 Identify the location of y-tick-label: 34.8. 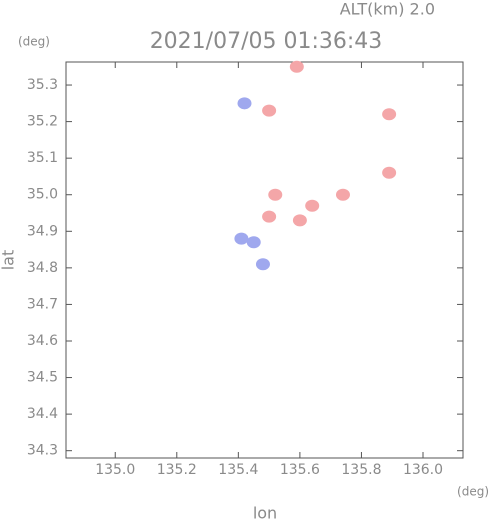
(42, 268).